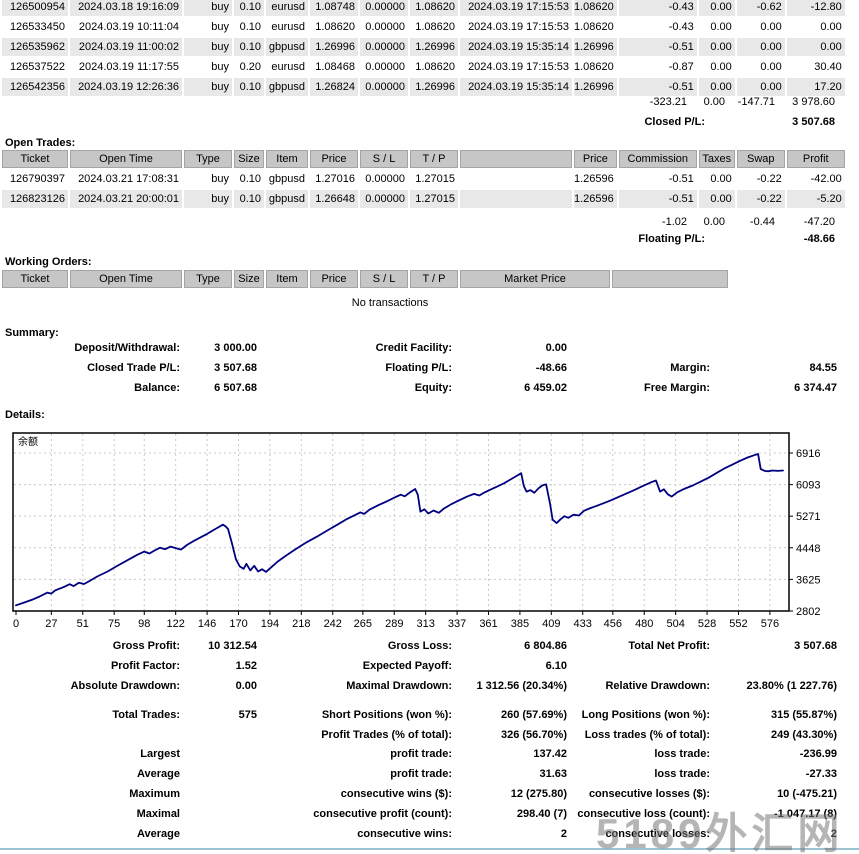 The width and height of the screenshot is (859, 854). I want to click on stat-label: consecutive losses ($):, so click(649, 794).